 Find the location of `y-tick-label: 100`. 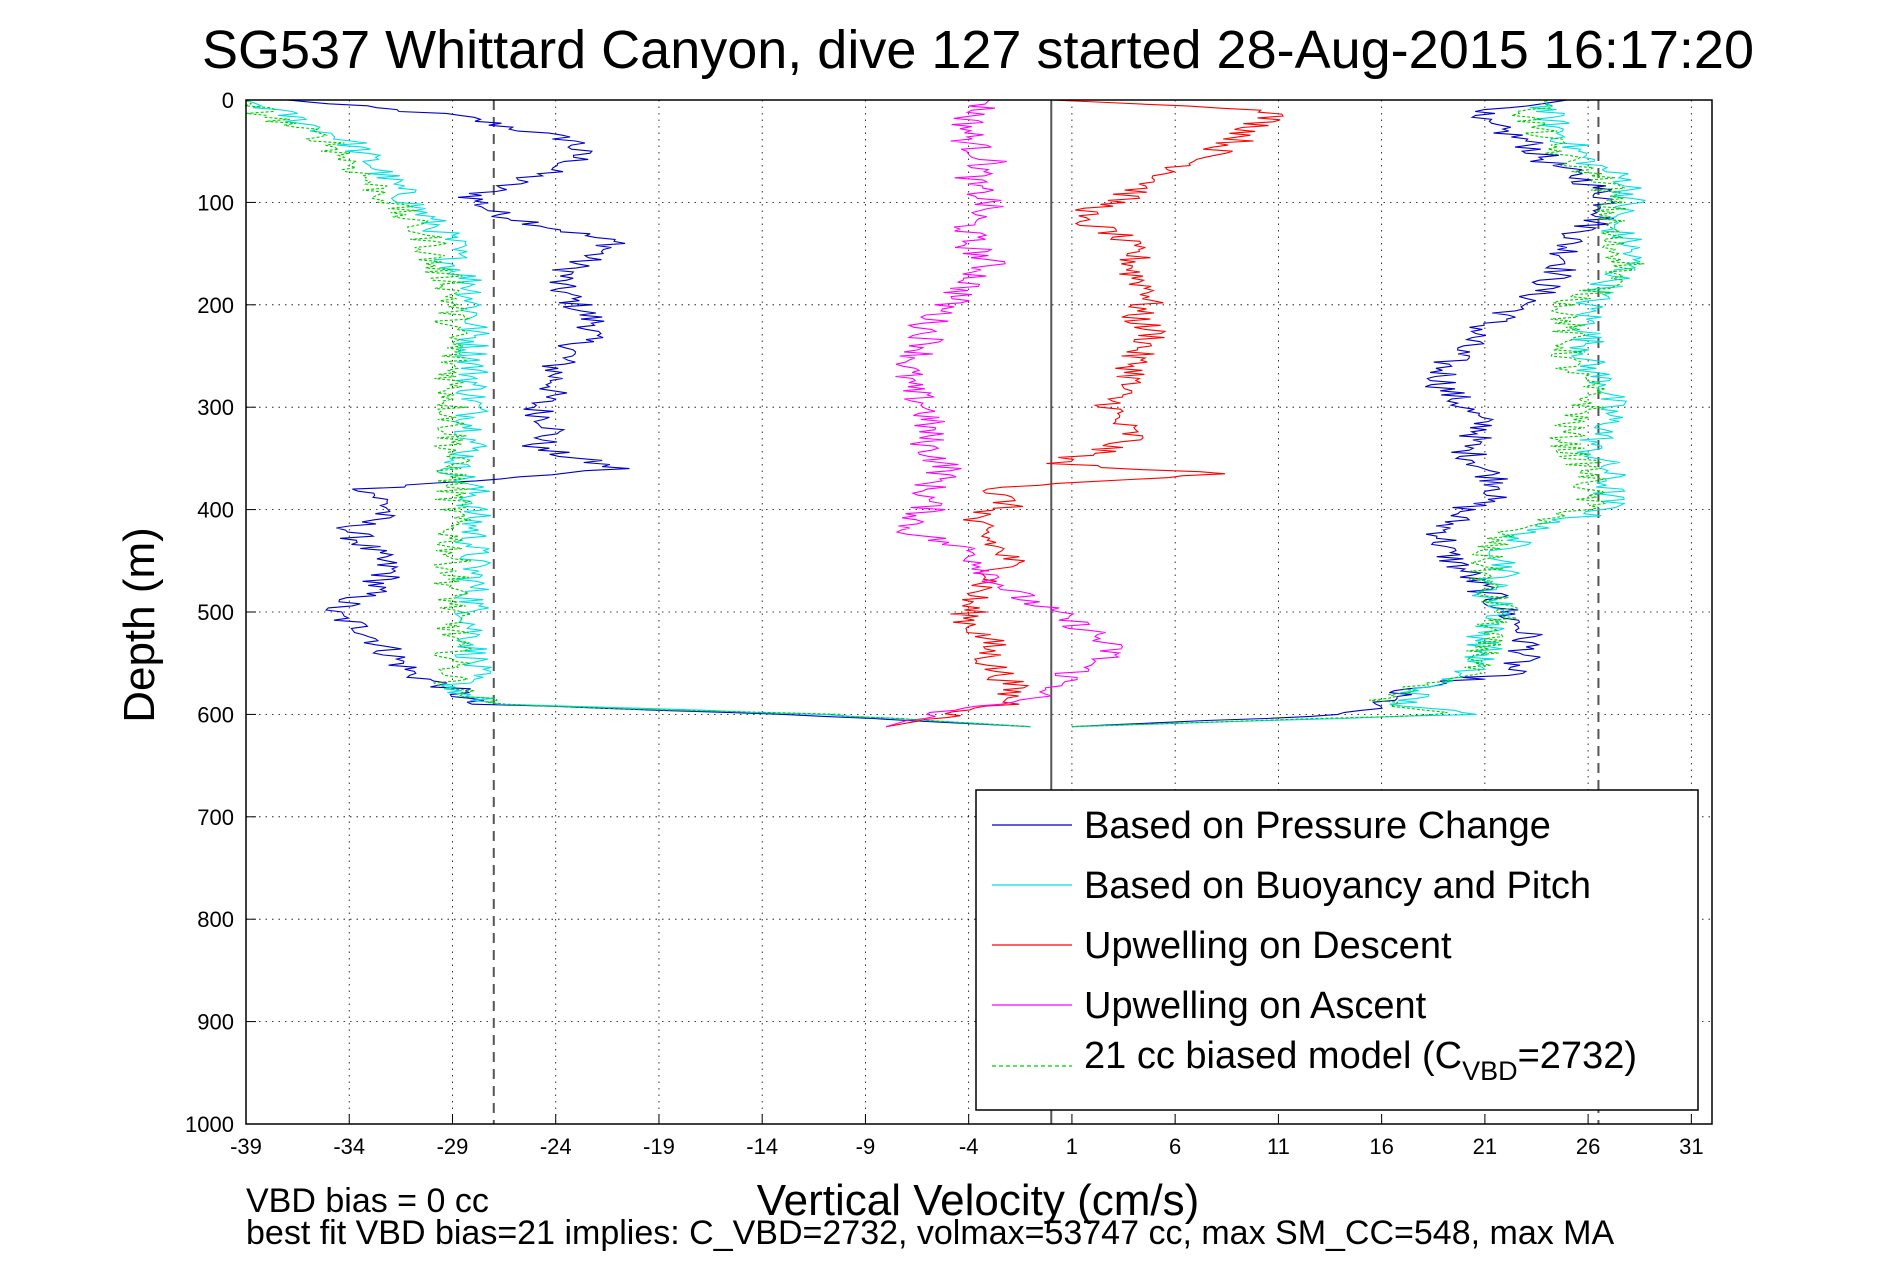

y-tick-label: 100 is located at coordinates (215, 202).